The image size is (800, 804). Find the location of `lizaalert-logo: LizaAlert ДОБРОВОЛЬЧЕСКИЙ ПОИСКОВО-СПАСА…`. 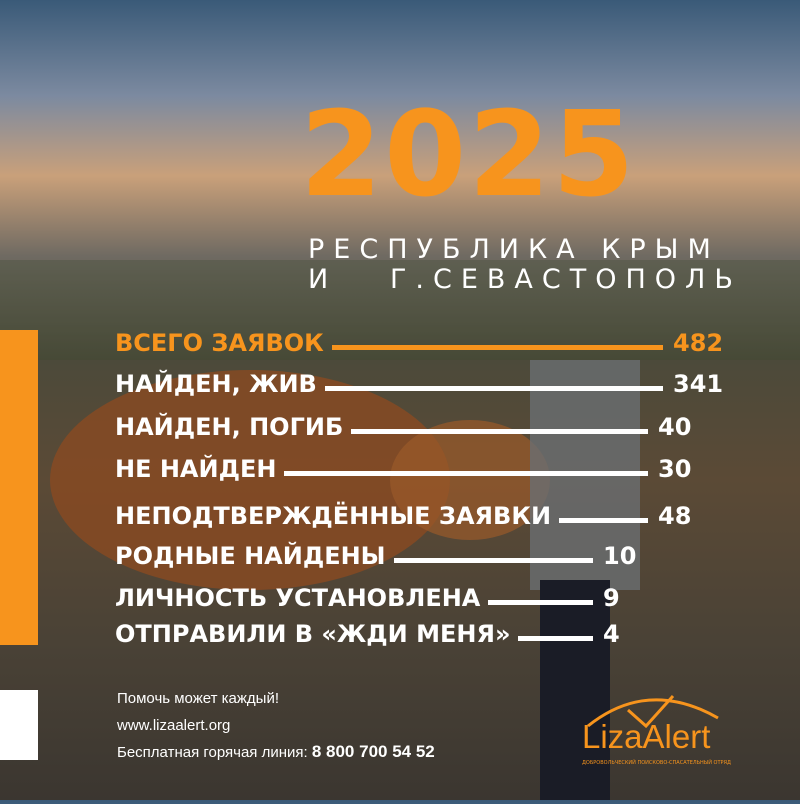

lizaalert-logo: LizaAlert ДОБРОВОЛЬЧЕСКИЙ ПОИСКОВО-СПАСА… is located at coordinates (654, 728).